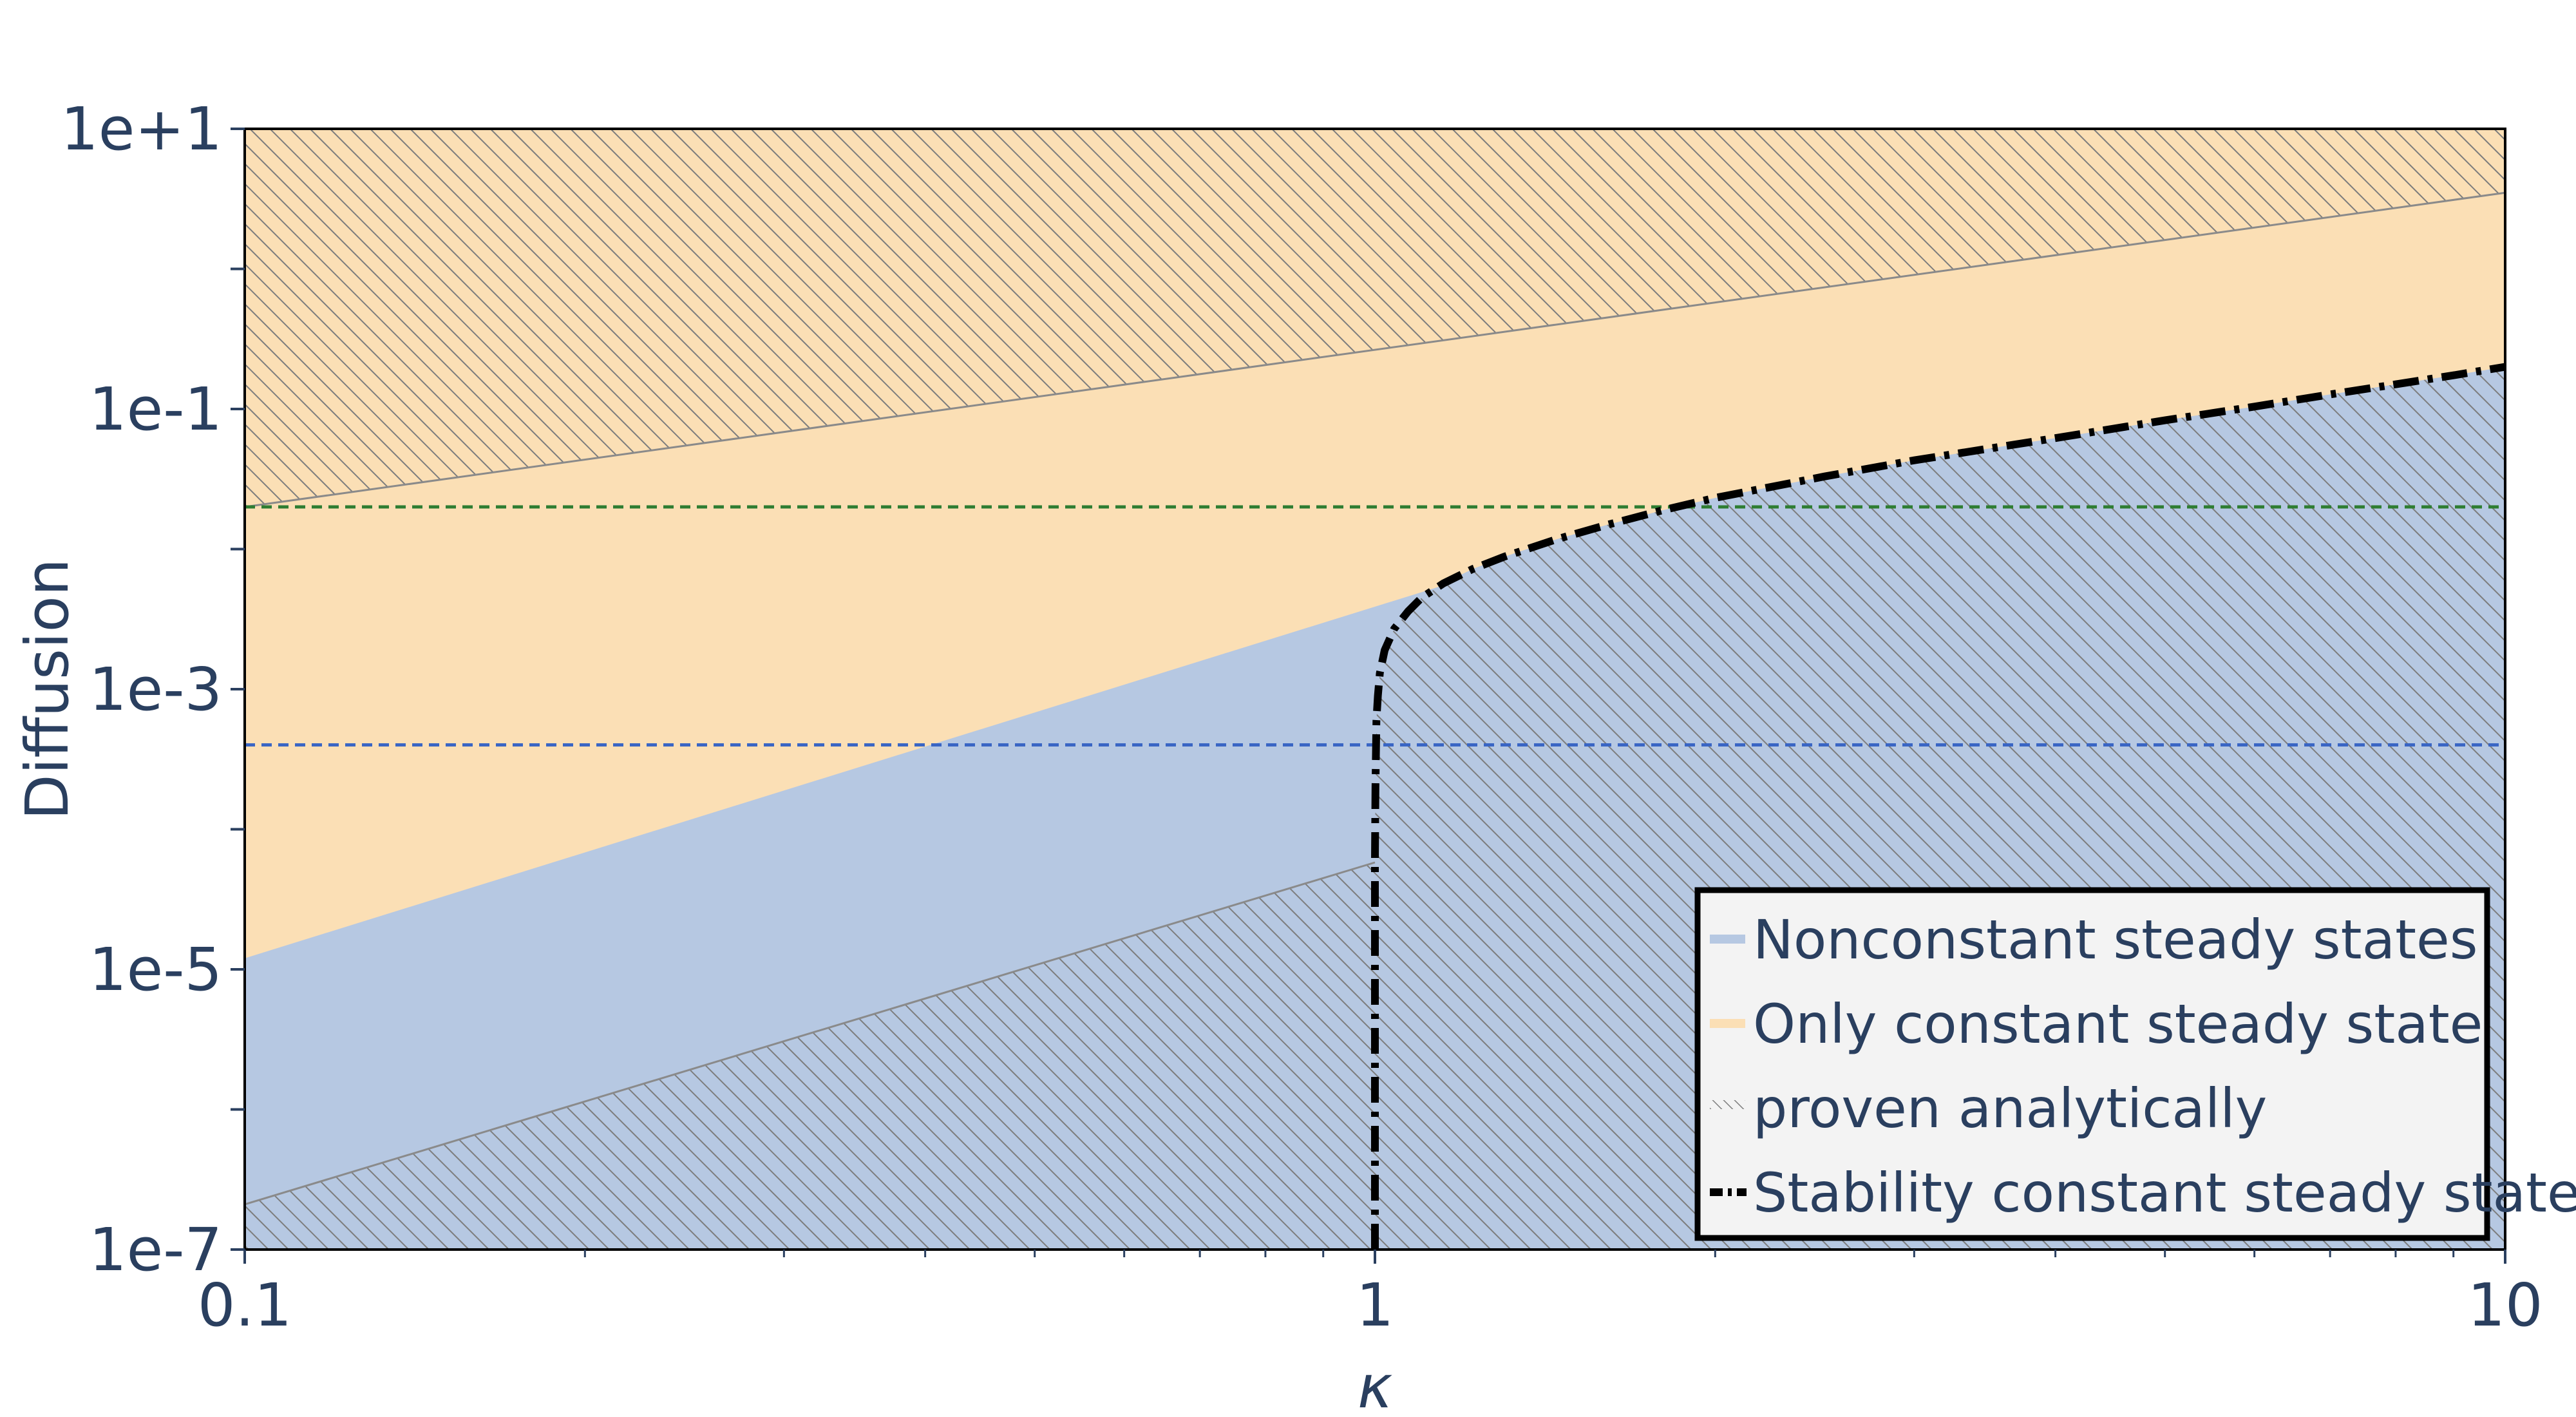 The image size is (2576, 1417). I want to click on hatch-lower-region, so click(810, 1056).